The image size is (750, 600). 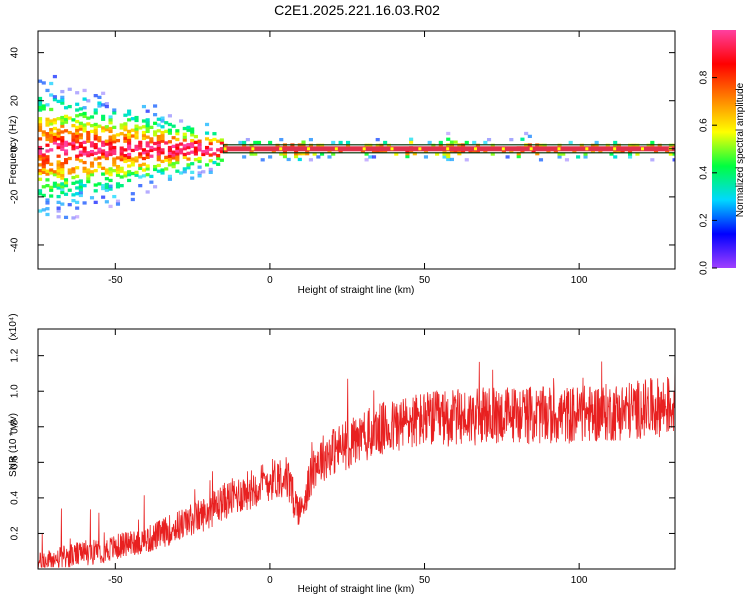 I want to click on spectrogram-y-axis-label: Frequency (Hz), so click(x=13, y=150).